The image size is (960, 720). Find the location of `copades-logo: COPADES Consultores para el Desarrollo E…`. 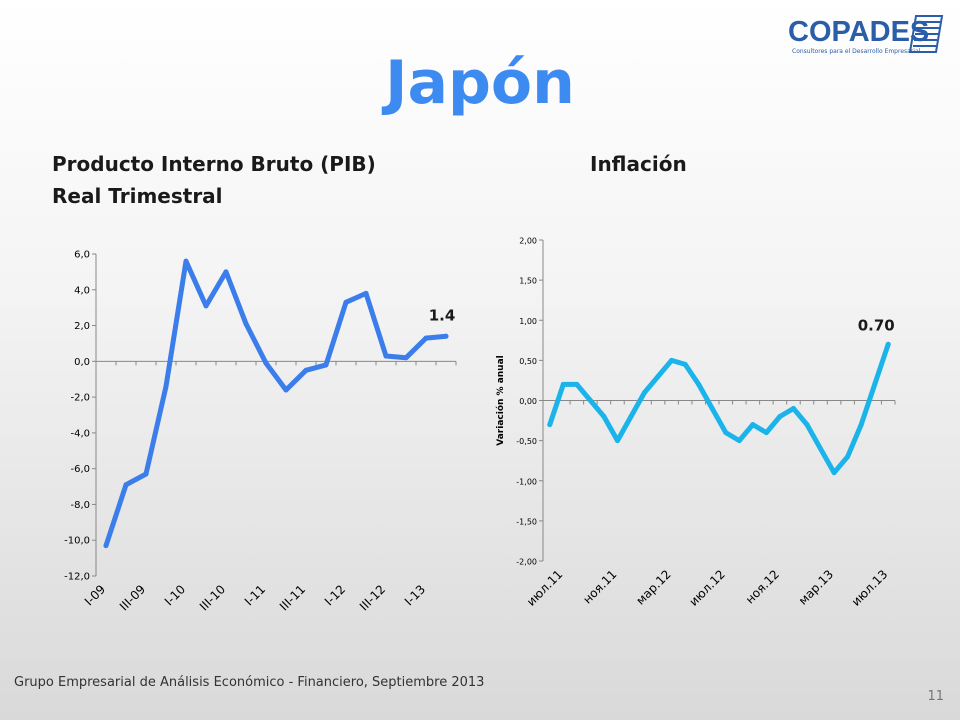

copades-logo: COPADES Consultores para el Desarrollo E… is located at coordinates (870, 37).